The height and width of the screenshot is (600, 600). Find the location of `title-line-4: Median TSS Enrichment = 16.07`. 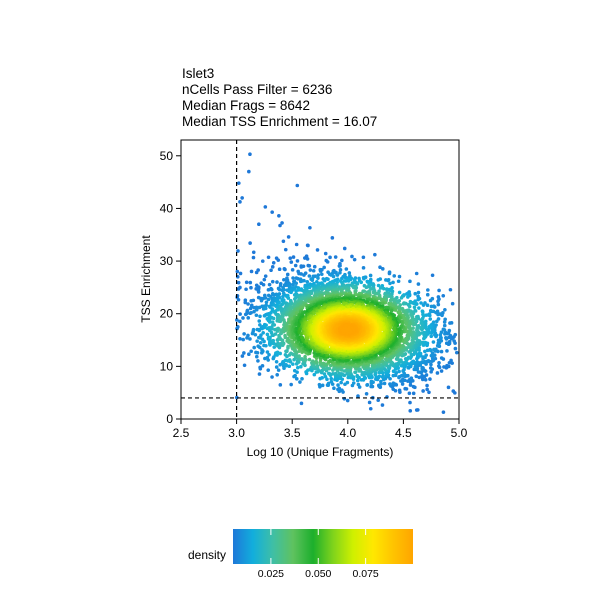

title-line-4: Median TSS Enrichment = 16.07 is located at coordinates (279, 121).